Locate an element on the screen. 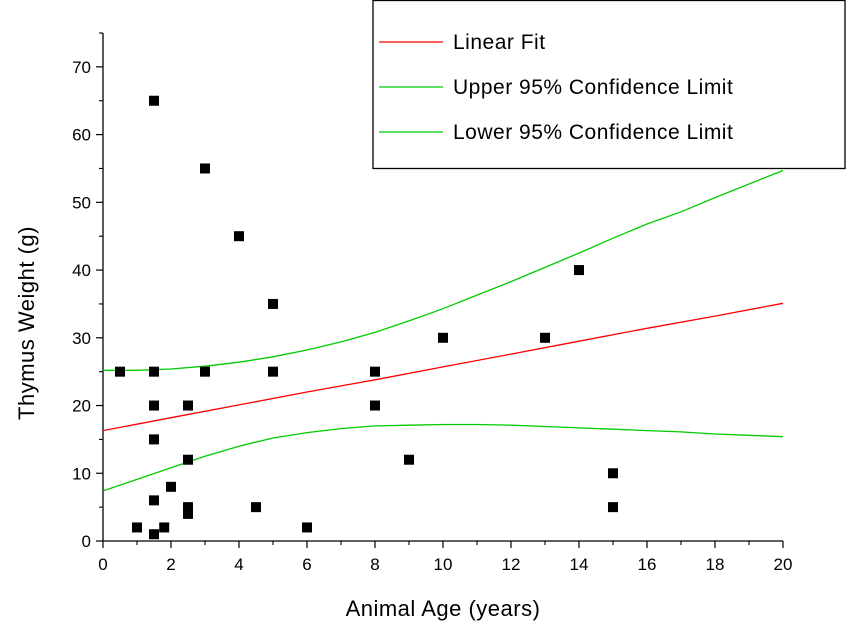 This screenshot has width=864, height=627. y-tick-label: 10 is located at coordinates (81, 473).